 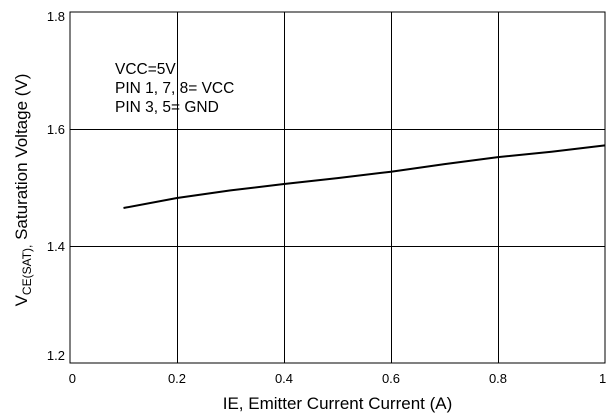 I want to click on y-axis-title-prefix: V, so click(x=21, y=300).